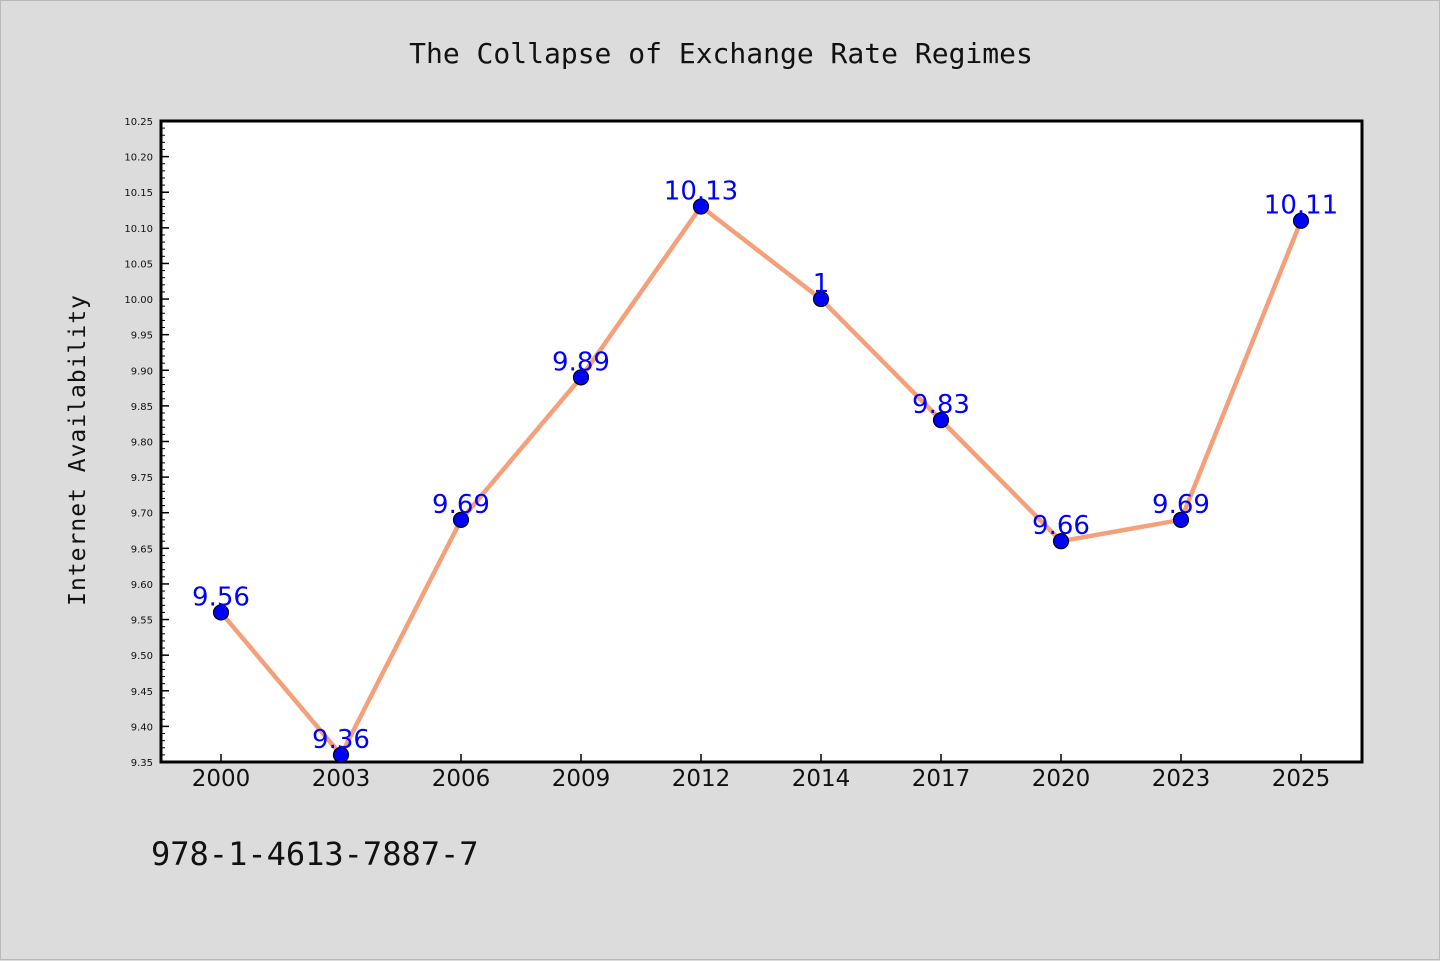 The image size is (1440, 961). I want to click on x-tick-label: 2006, so click(461, 779).